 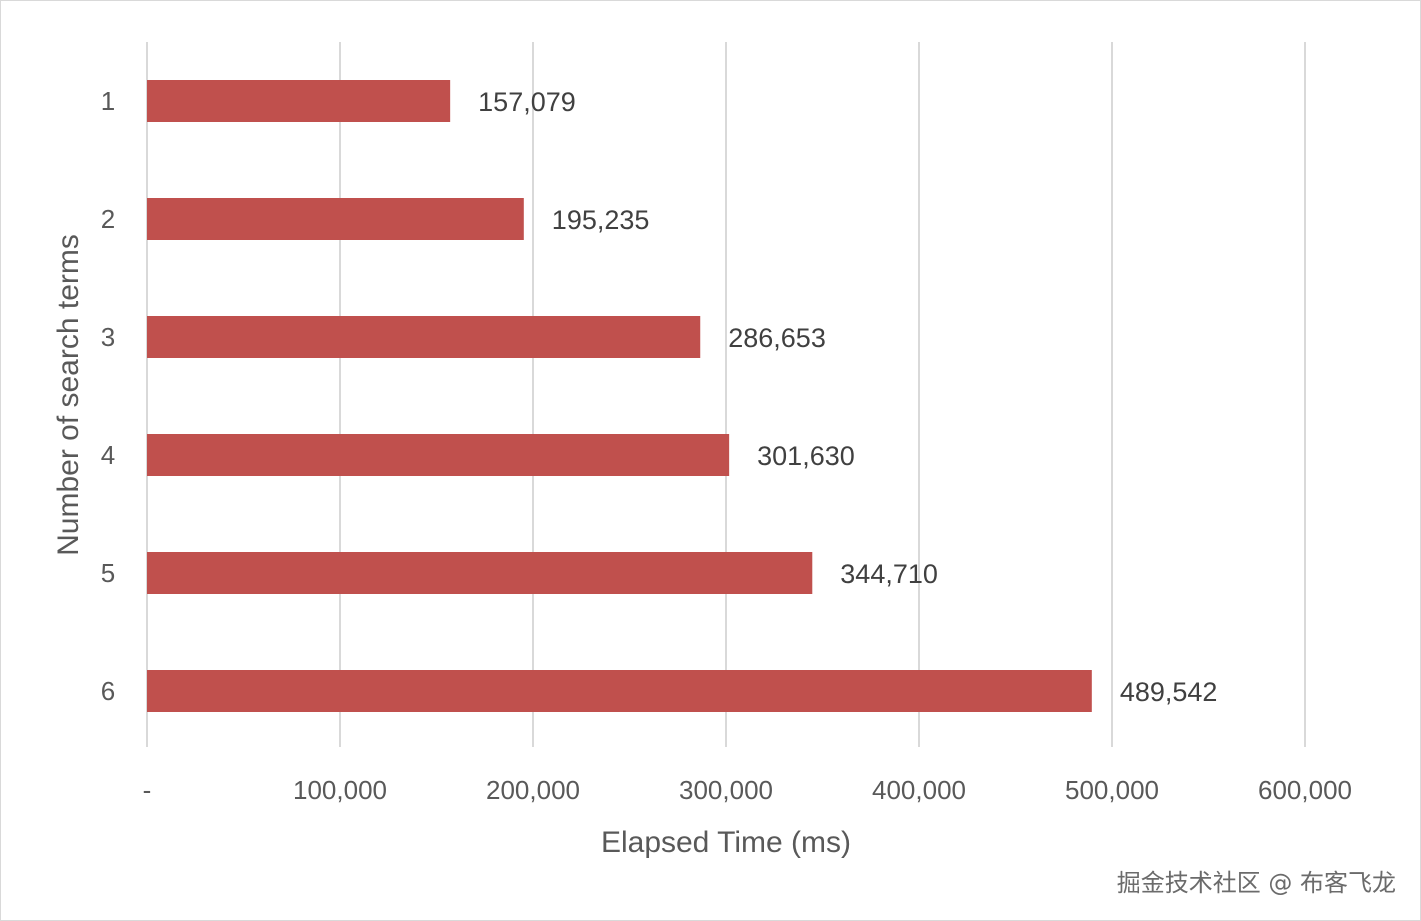 What do you see at coordinates (108, 396) in the screenshot?
I see `y-axis-tick-labels: 1 2 3 4 5 6` at bounding box center [108, 396].